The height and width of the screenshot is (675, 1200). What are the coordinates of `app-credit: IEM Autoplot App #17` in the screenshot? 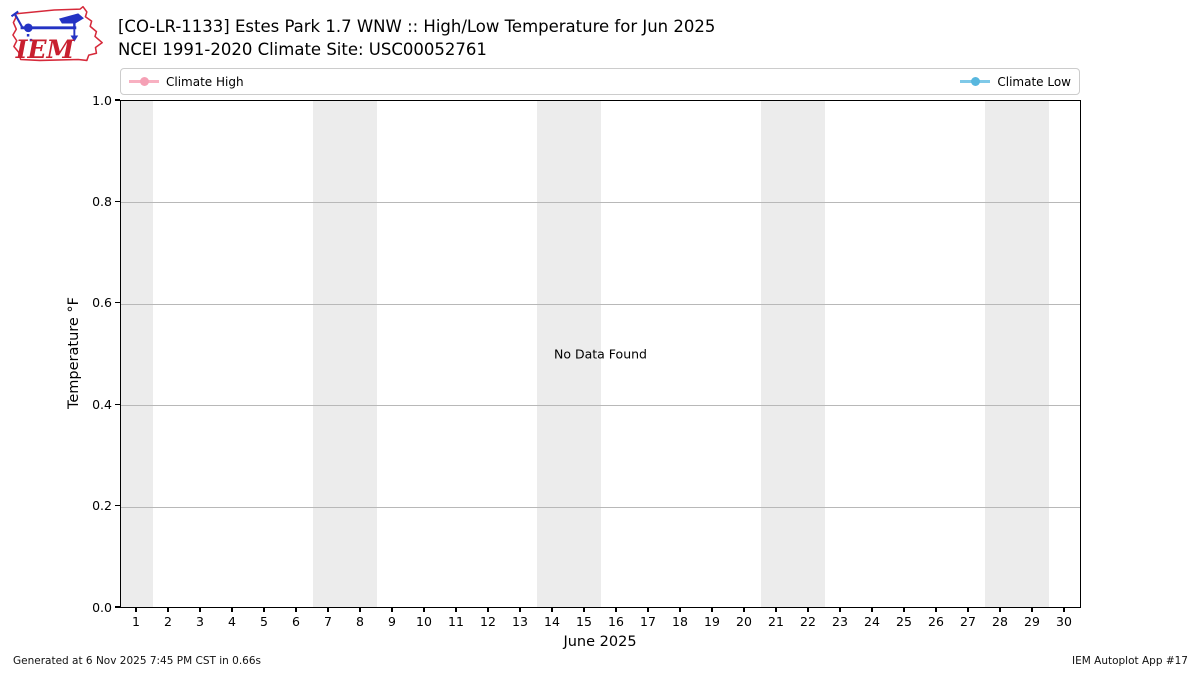 It's located at (1130, 661).